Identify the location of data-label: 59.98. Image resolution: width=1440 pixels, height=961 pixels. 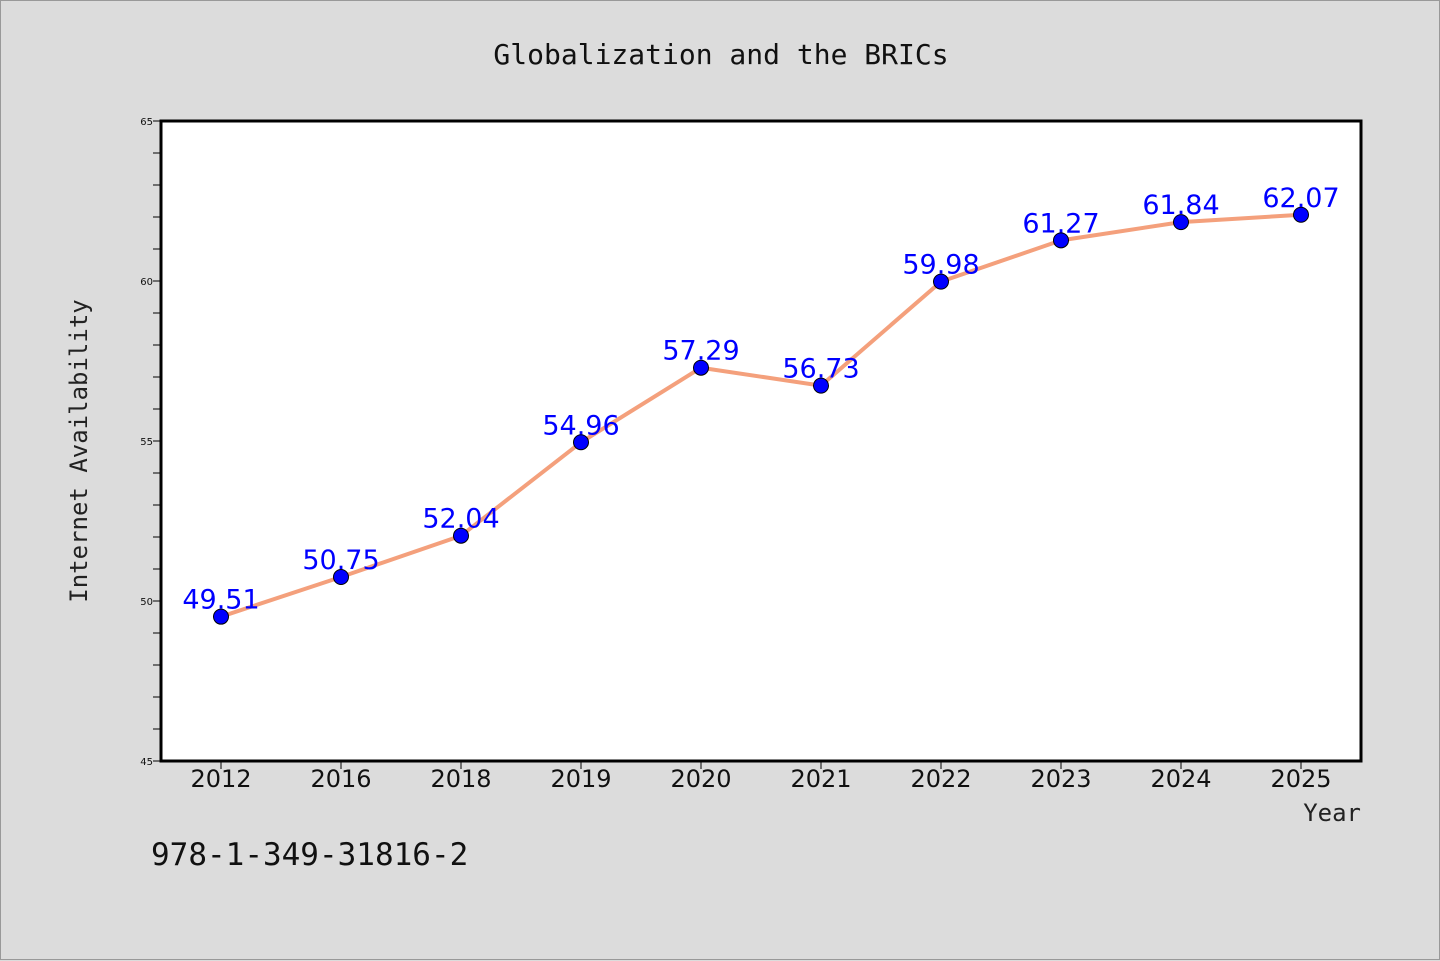
(940, 265).